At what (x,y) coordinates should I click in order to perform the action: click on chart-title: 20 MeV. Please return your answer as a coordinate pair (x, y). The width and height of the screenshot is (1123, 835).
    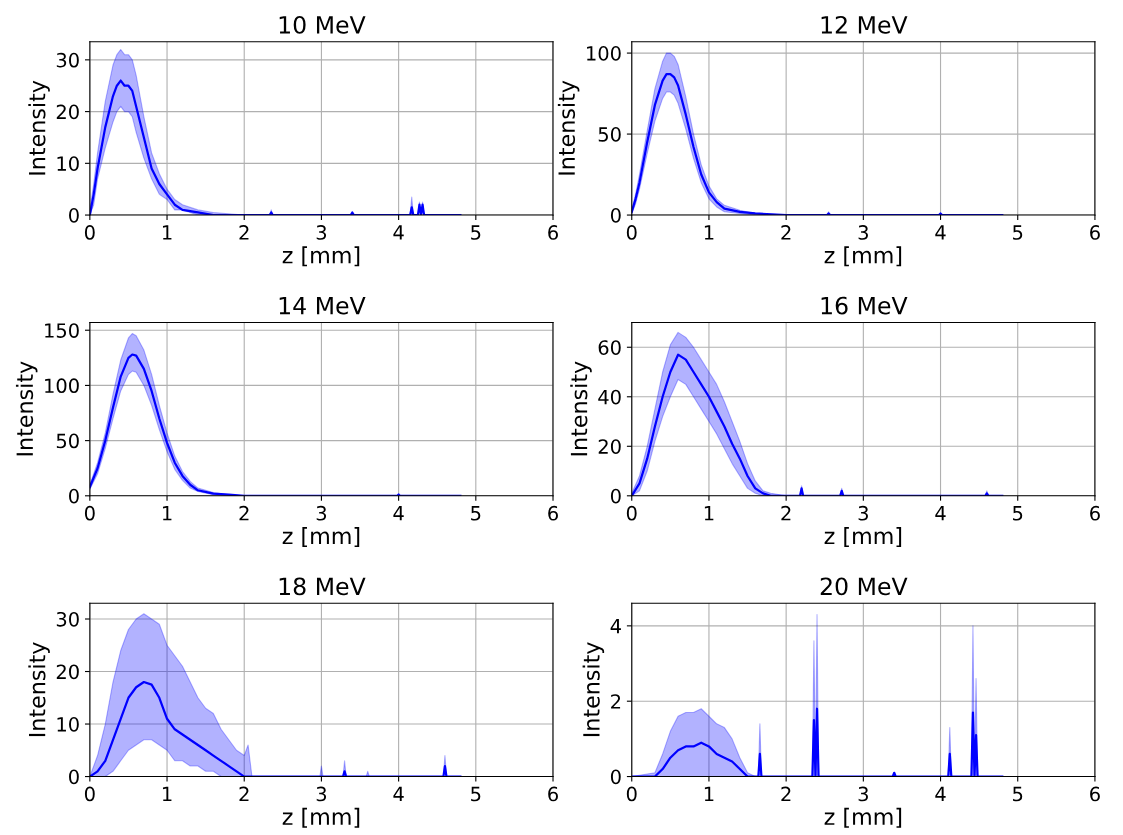
    Looking at the image, I should click on (864, 586).